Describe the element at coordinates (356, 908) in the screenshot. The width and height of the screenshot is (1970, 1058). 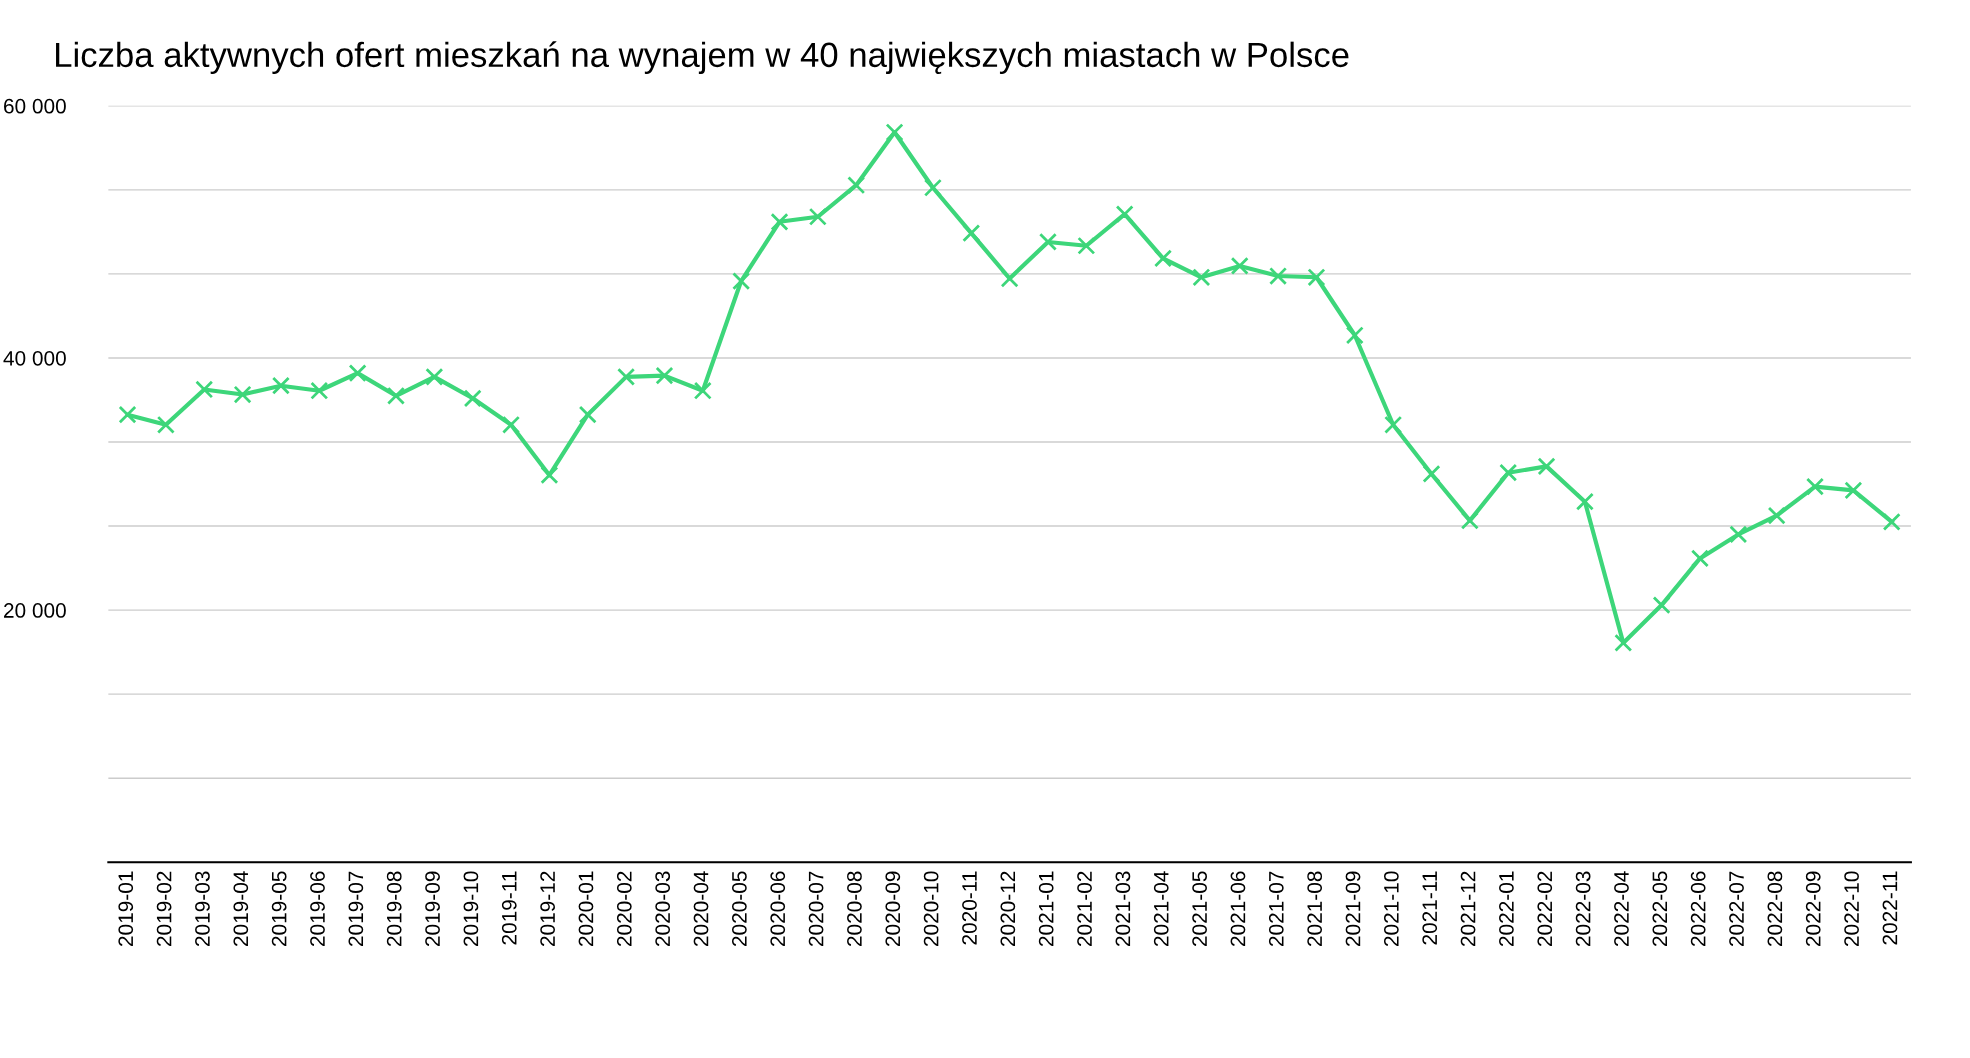
I see `x-tick-label: 2019-07` at that location.